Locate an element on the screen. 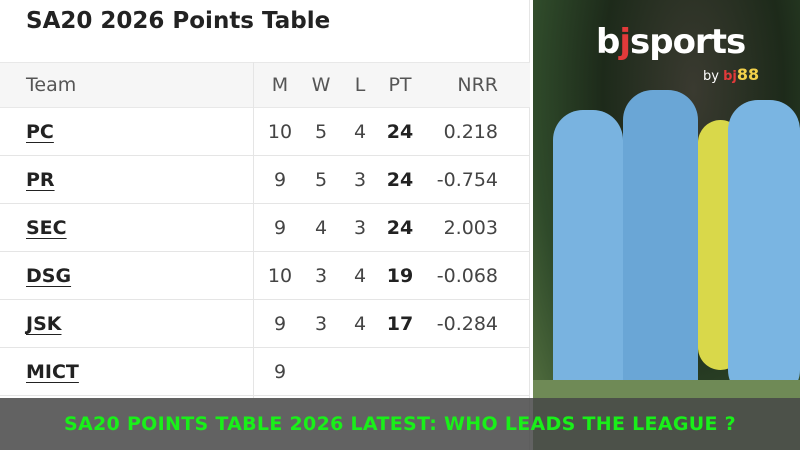 Image resolution: width=800 pixels, height=450 pixels. cell-w: 4 is located at coordinates (321, 227).